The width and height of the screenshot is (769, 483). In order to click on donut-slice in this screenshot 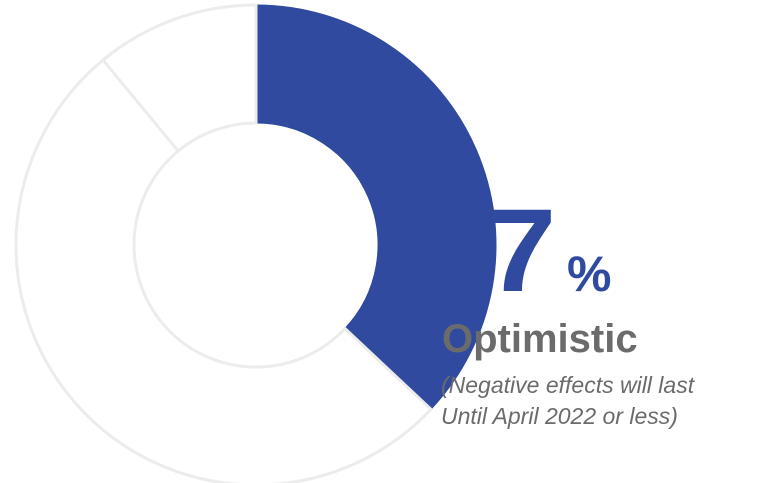, I will do `click(179, 78)`.